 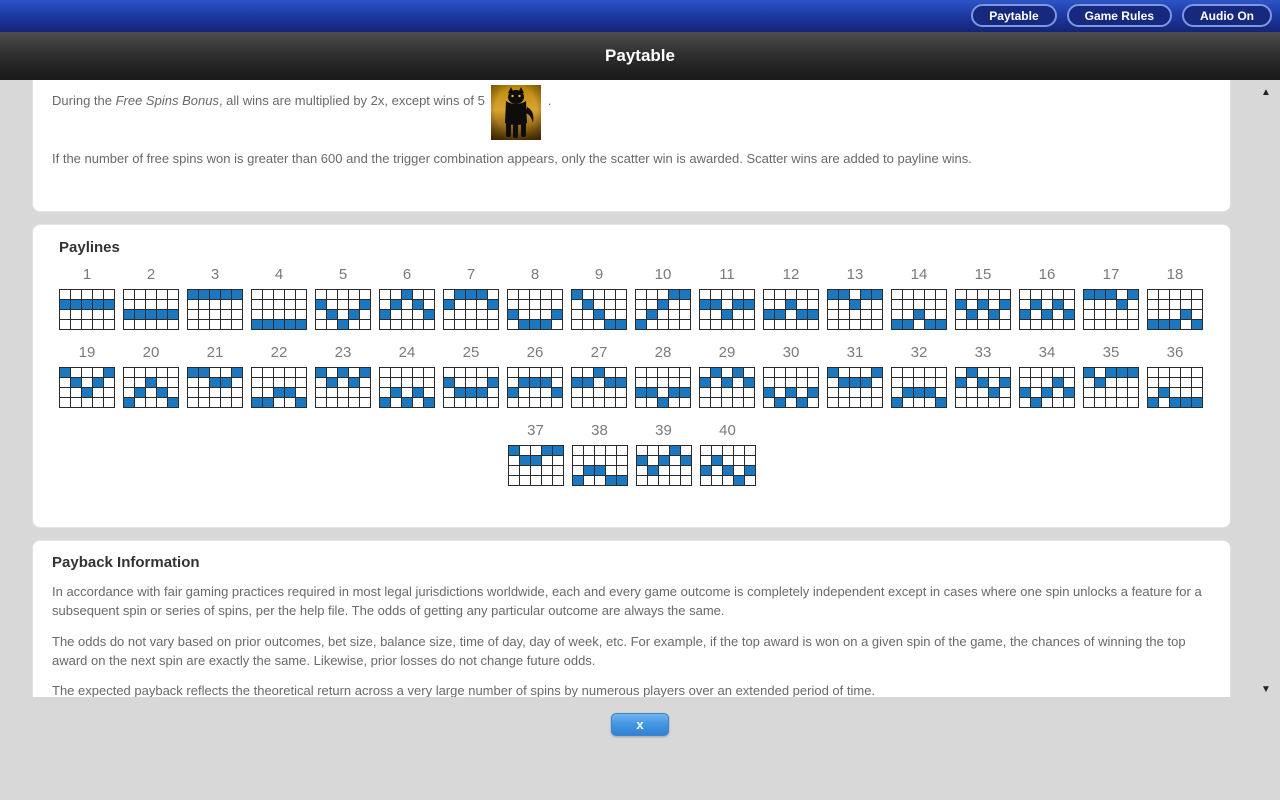 What do you see at coordinates (727, 274) in the screenshot?
I see `payline-number: 11` at bounding box center [727, 274].